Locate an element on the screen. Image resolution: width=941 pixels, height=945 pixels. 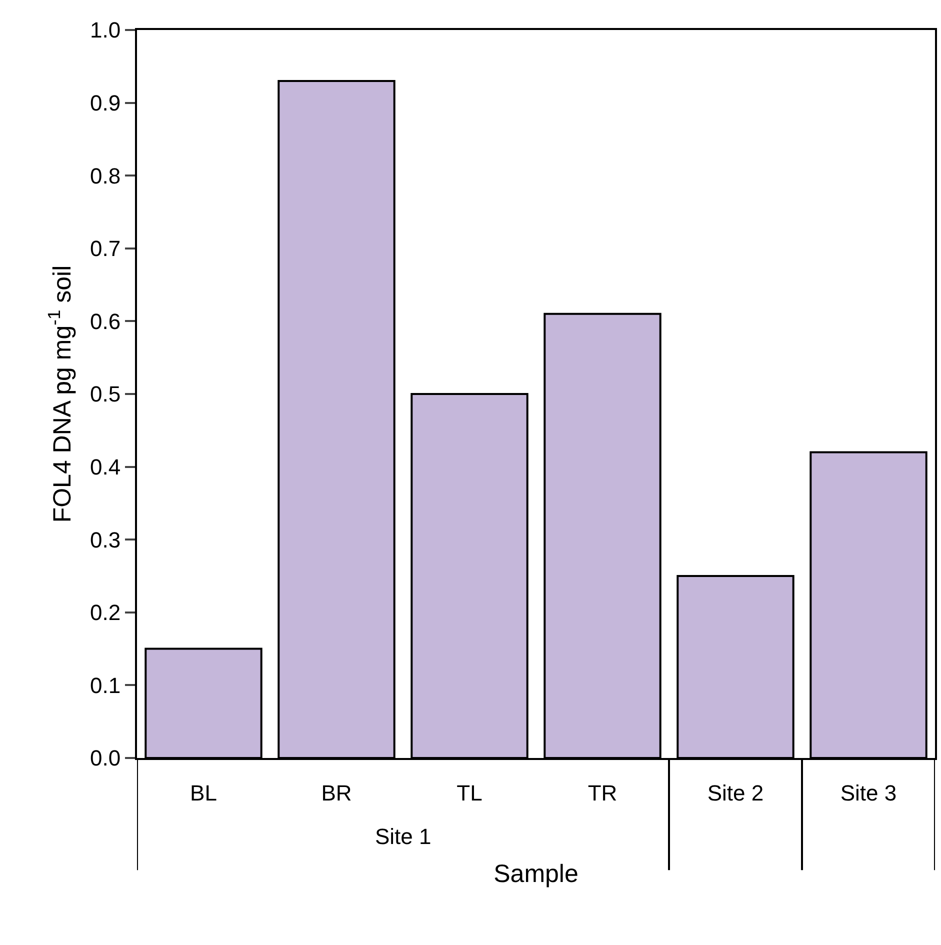
x-tick-label: Site 2 is located at coordinates (735, 793).